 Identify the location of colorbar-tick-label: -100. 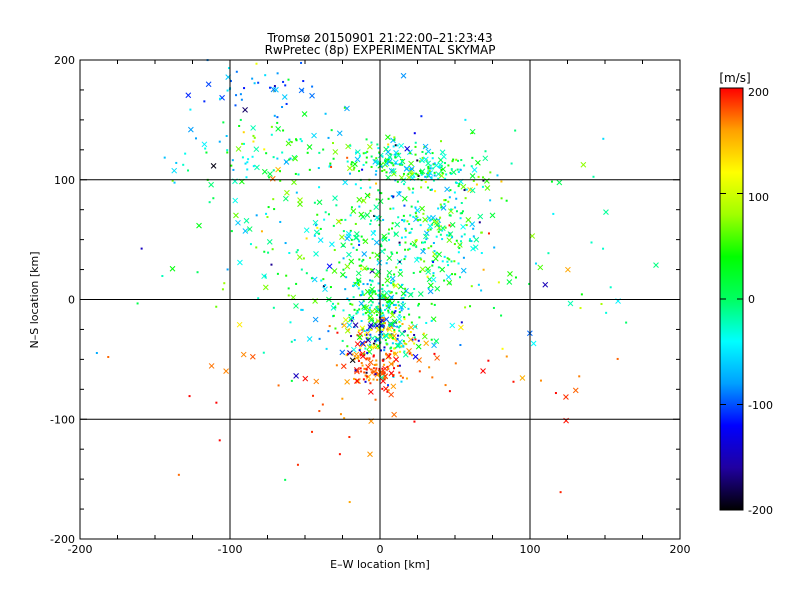
(760, 405).